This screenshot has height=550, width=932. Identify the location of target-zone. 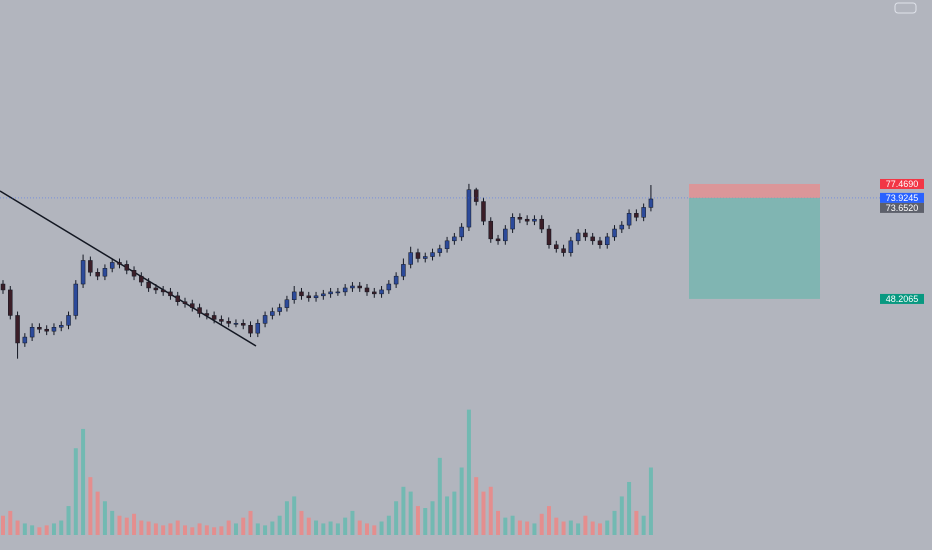
(754, 248).